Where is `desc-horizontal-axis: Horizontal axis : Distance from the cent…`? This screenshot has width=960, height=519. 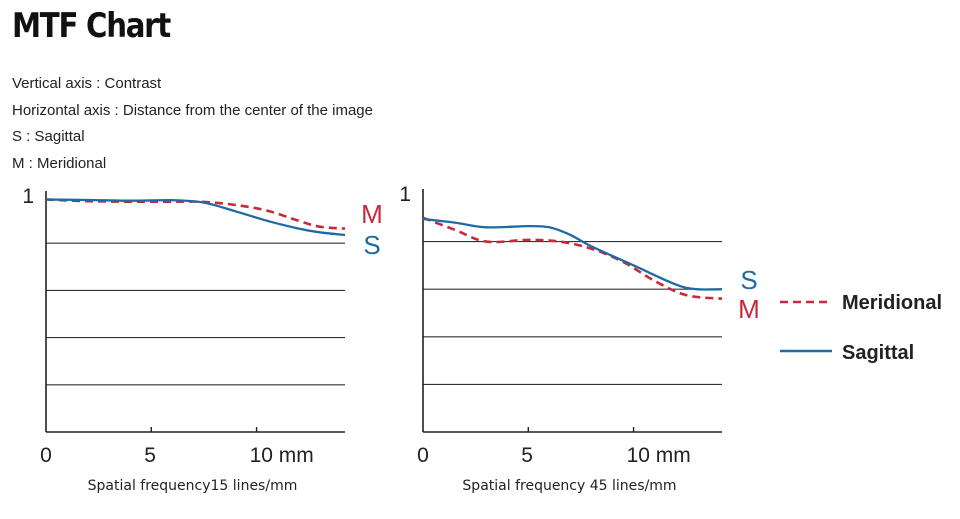
desc-horizontal-axis: Horizontal axis : Distance from the cent… is located at coordinates (192, 110).